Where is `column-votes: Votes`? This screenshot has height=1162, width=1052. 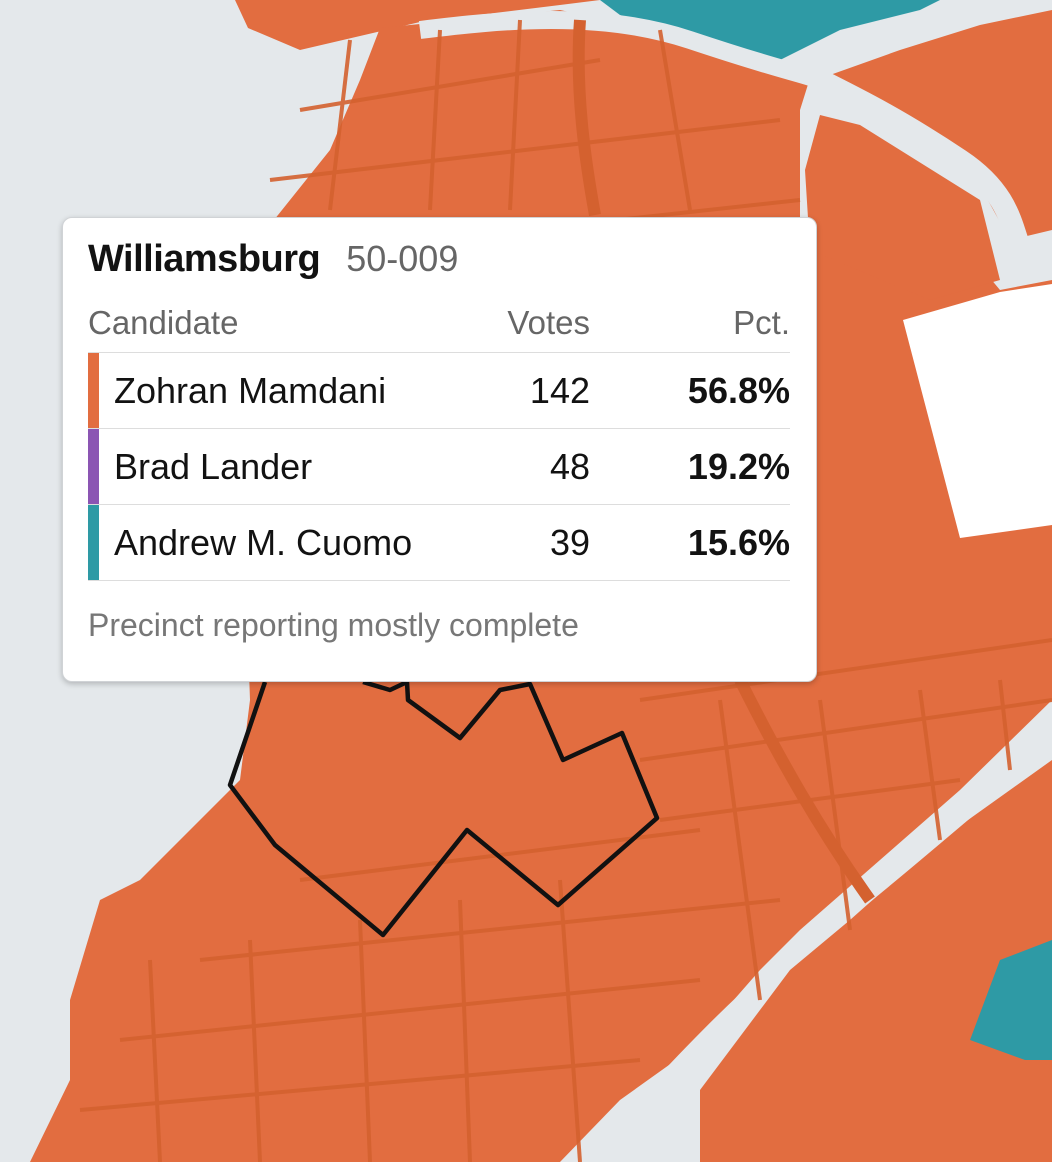 column-votes: Votes is located at coordinates (548, 322).